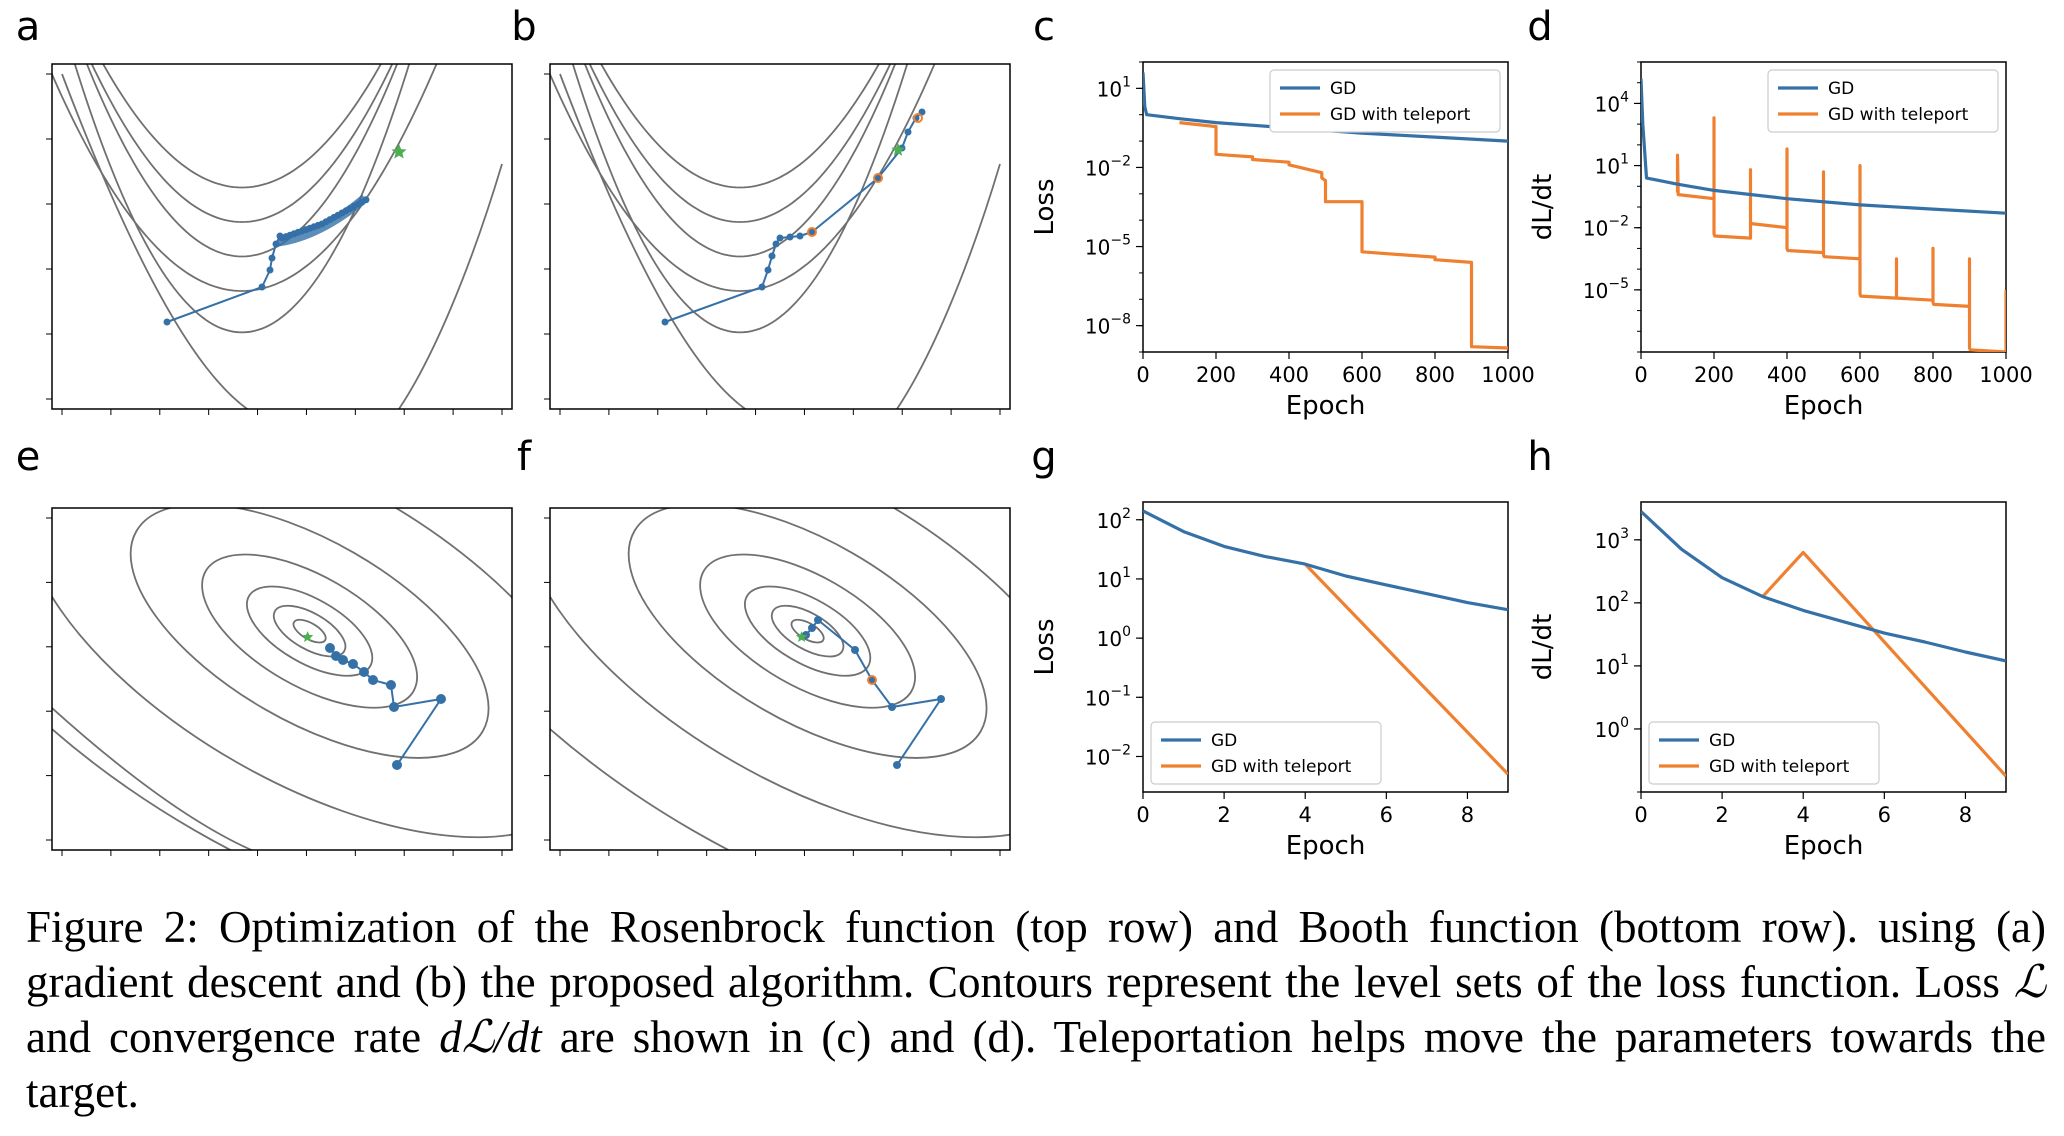  Describe the element at coordinates (1108, 246) in the screenshot. I see `panel-c-ytick-label: 10⁻⁵` at that location.